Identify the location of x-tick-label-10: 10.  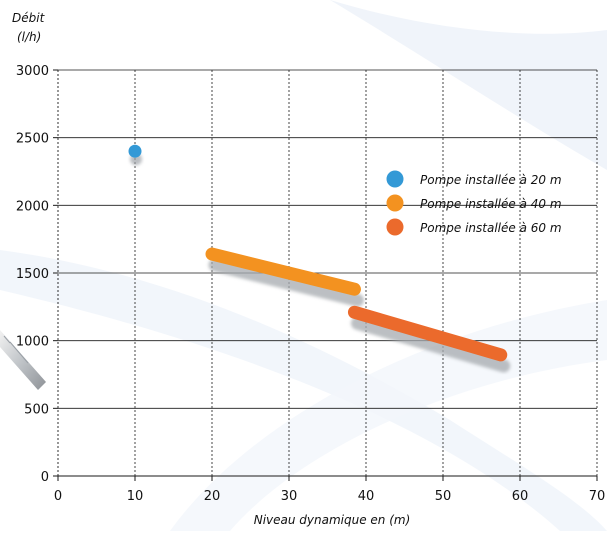
(135, 496).